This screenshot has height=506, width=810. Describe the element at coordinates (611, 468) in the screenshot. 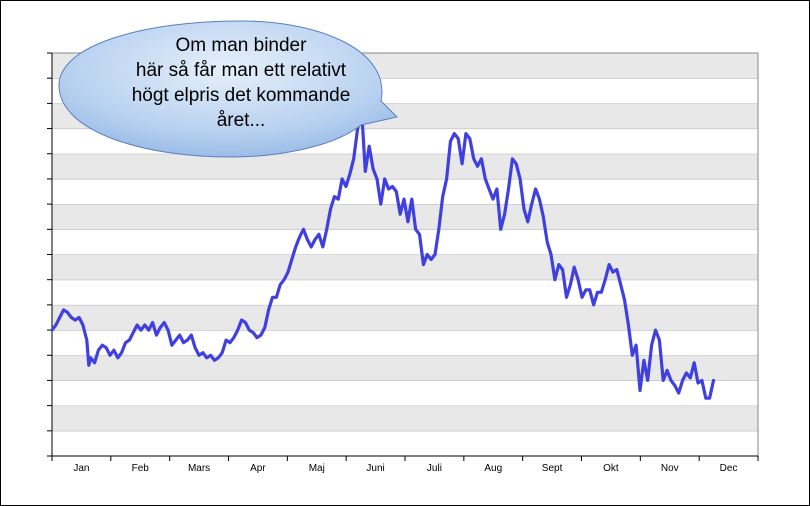

I see `x-tick-label: Okt` at that location.